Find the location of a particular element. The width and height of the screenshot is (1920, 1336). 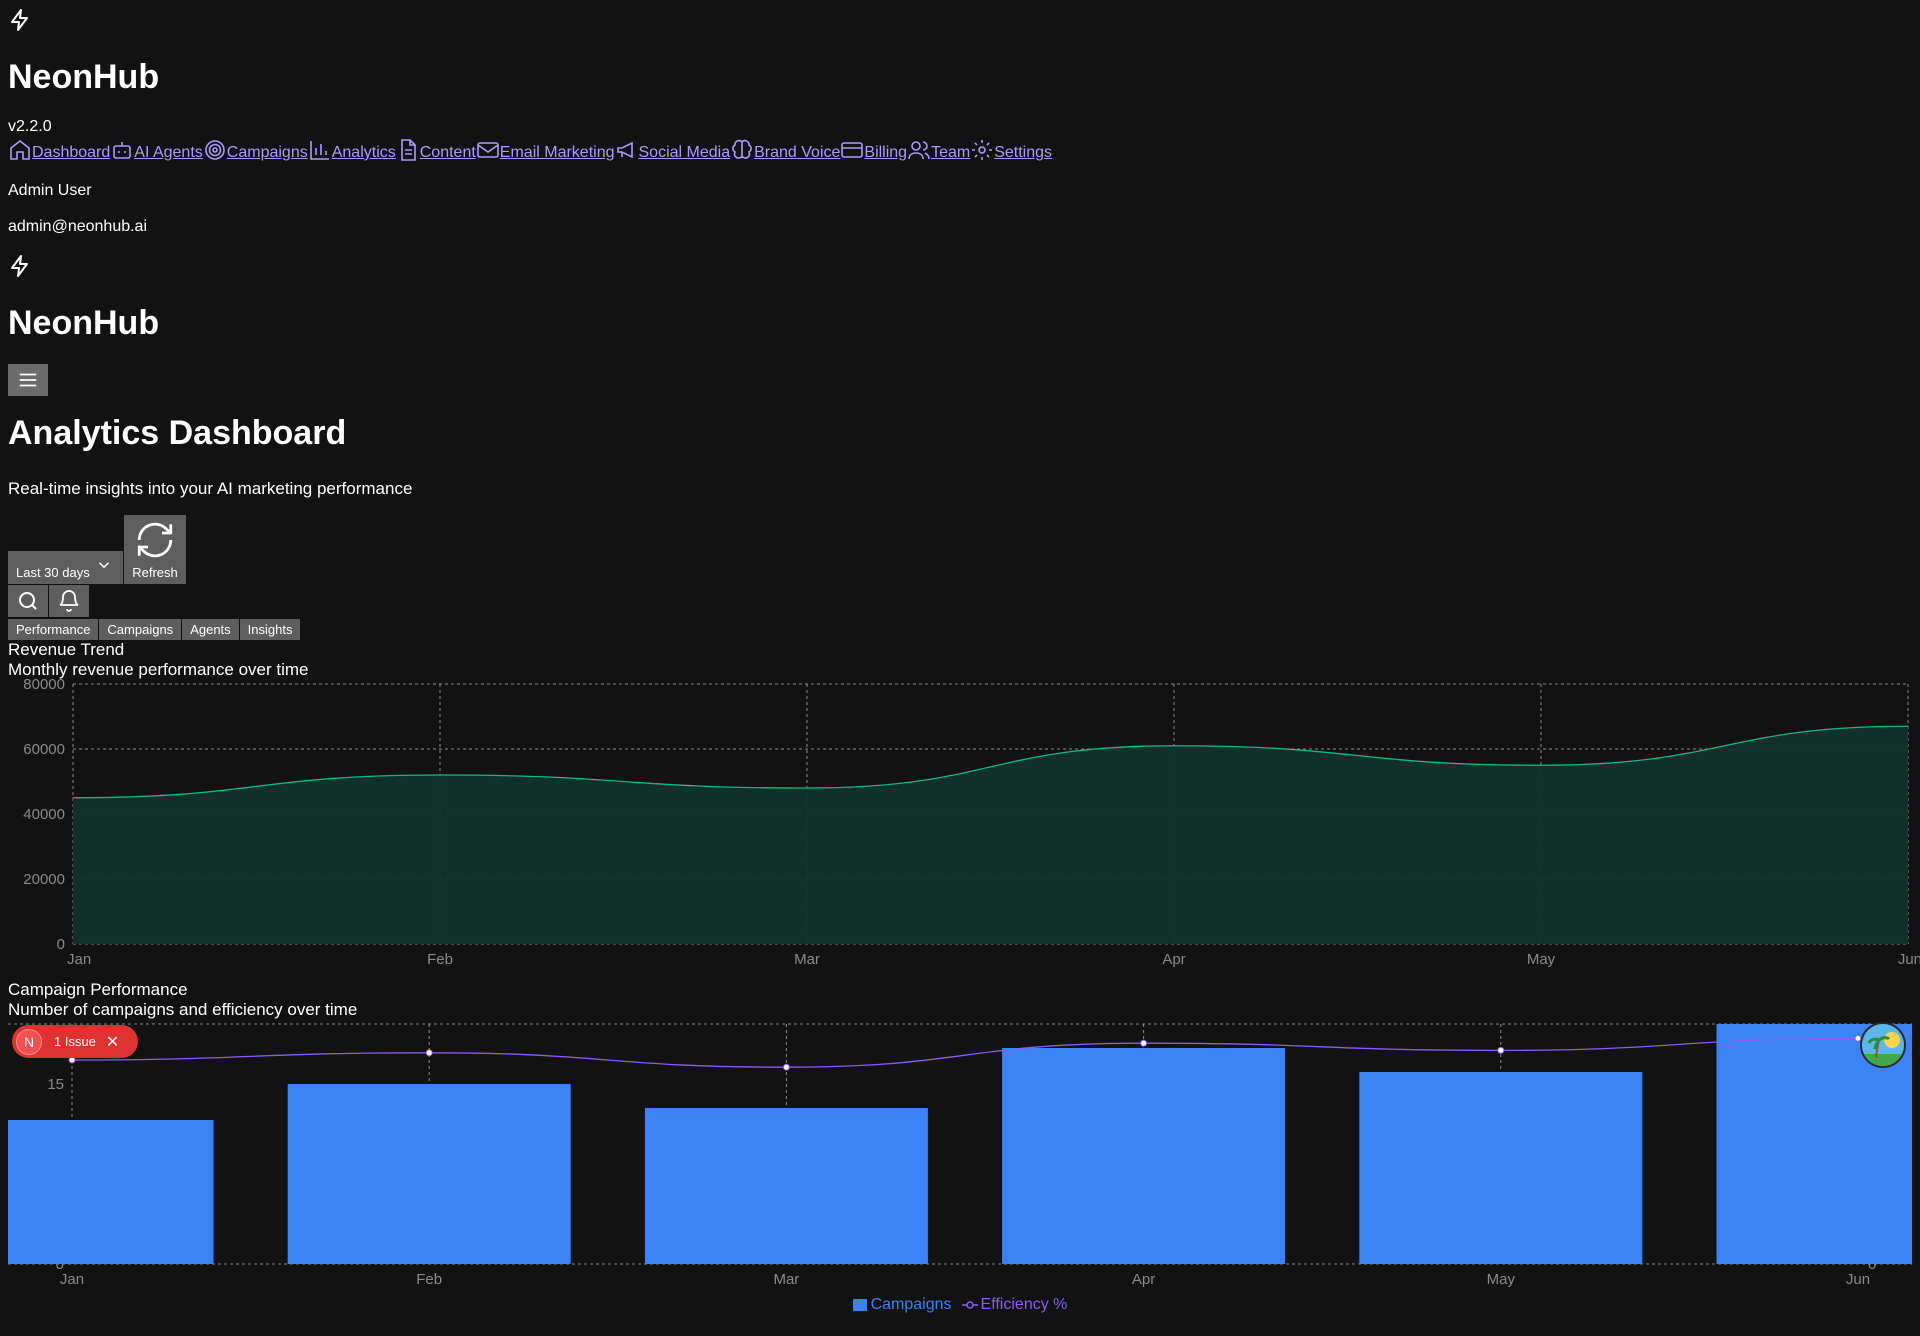

megaphone-icon is located at coordinates (627, 150).